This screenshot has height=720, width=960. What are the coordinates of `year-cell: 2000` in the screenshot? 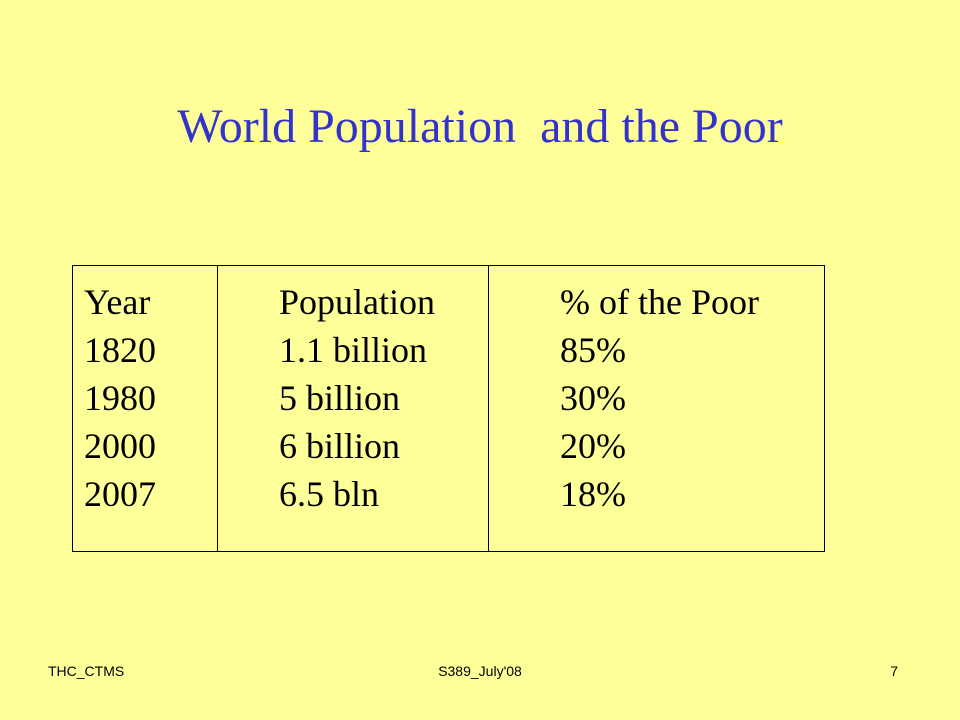 It's located at (120, 446).